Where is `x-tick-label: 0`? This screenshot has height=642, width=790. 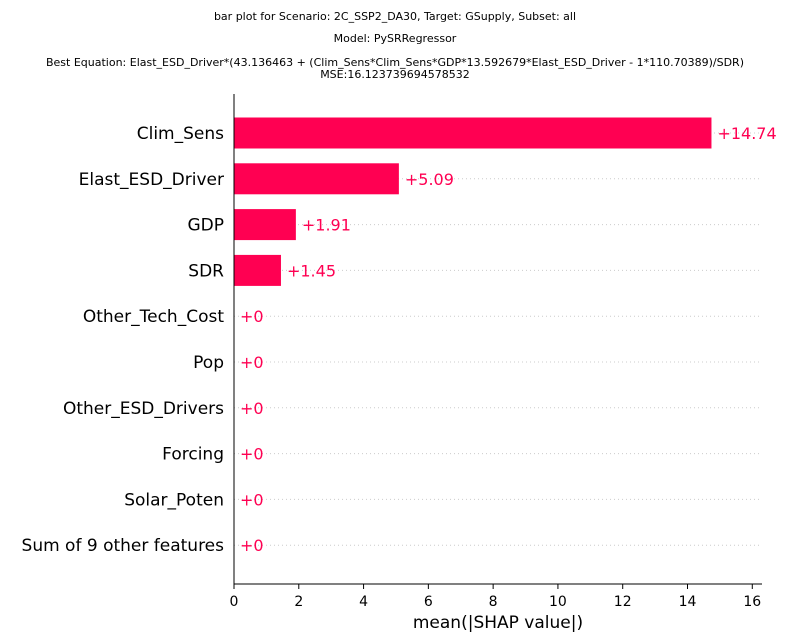
x-tick-label: 0 is located at coordinates (234, 602).